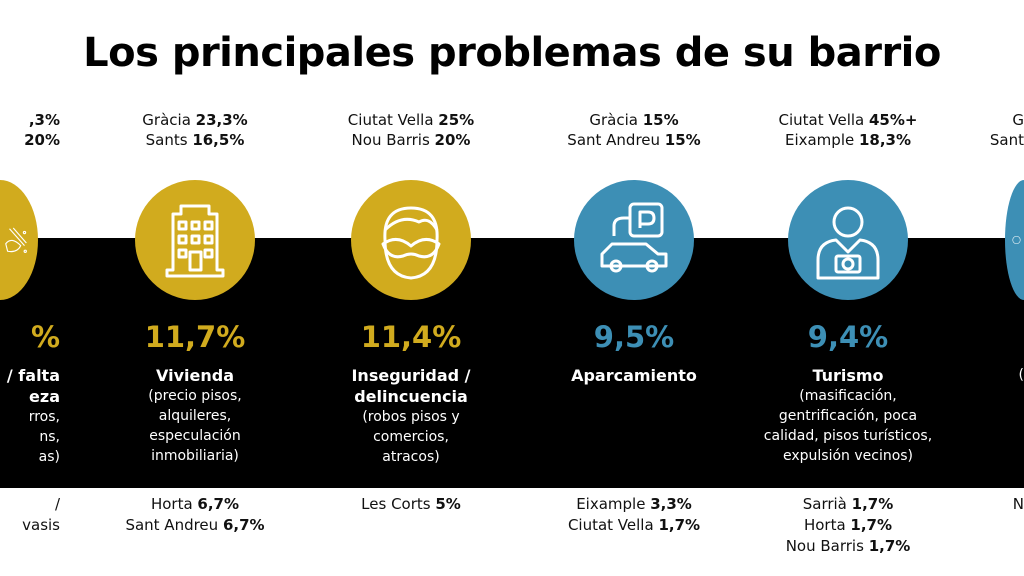 The height and width of the screenshot is (576, 1024). I want to click on district-line: Nou Barris 1,7%, so click(848, 546).